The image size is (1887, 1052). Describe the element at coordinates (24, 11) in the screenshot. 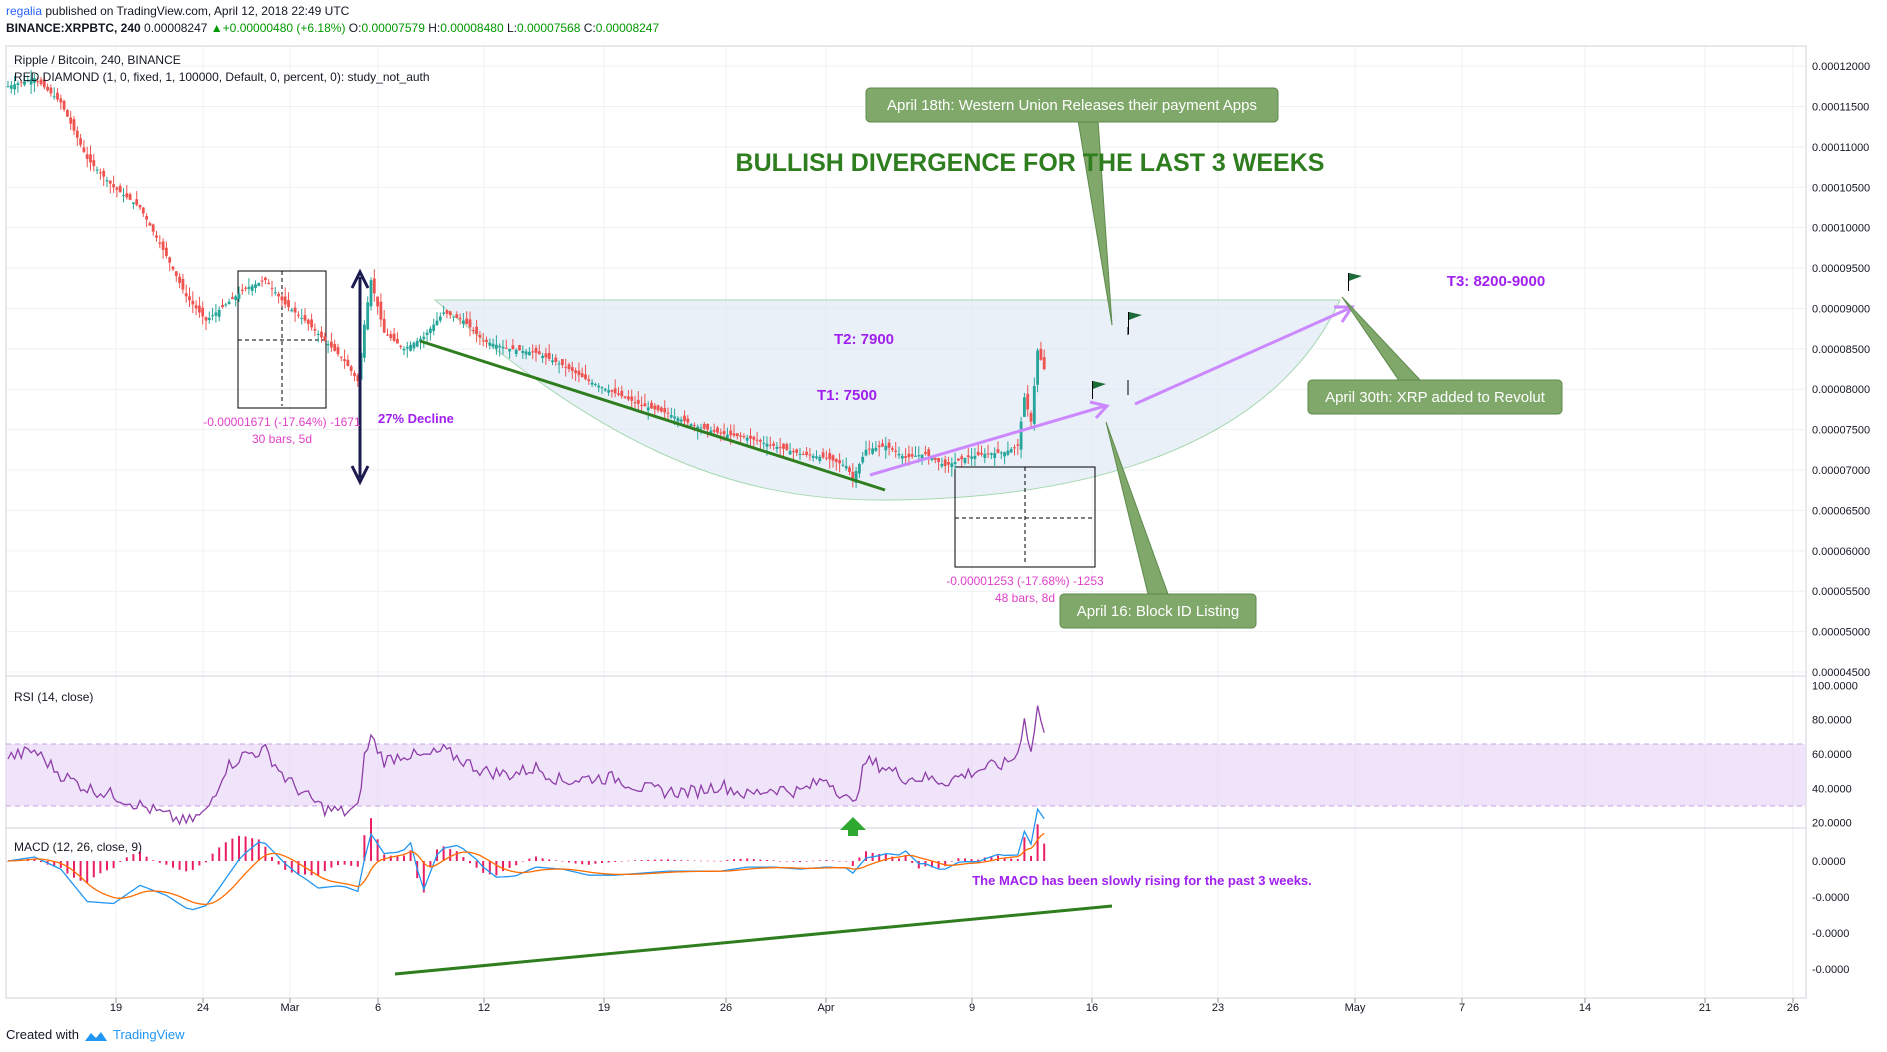

I see `author-link: regalia` at that location.